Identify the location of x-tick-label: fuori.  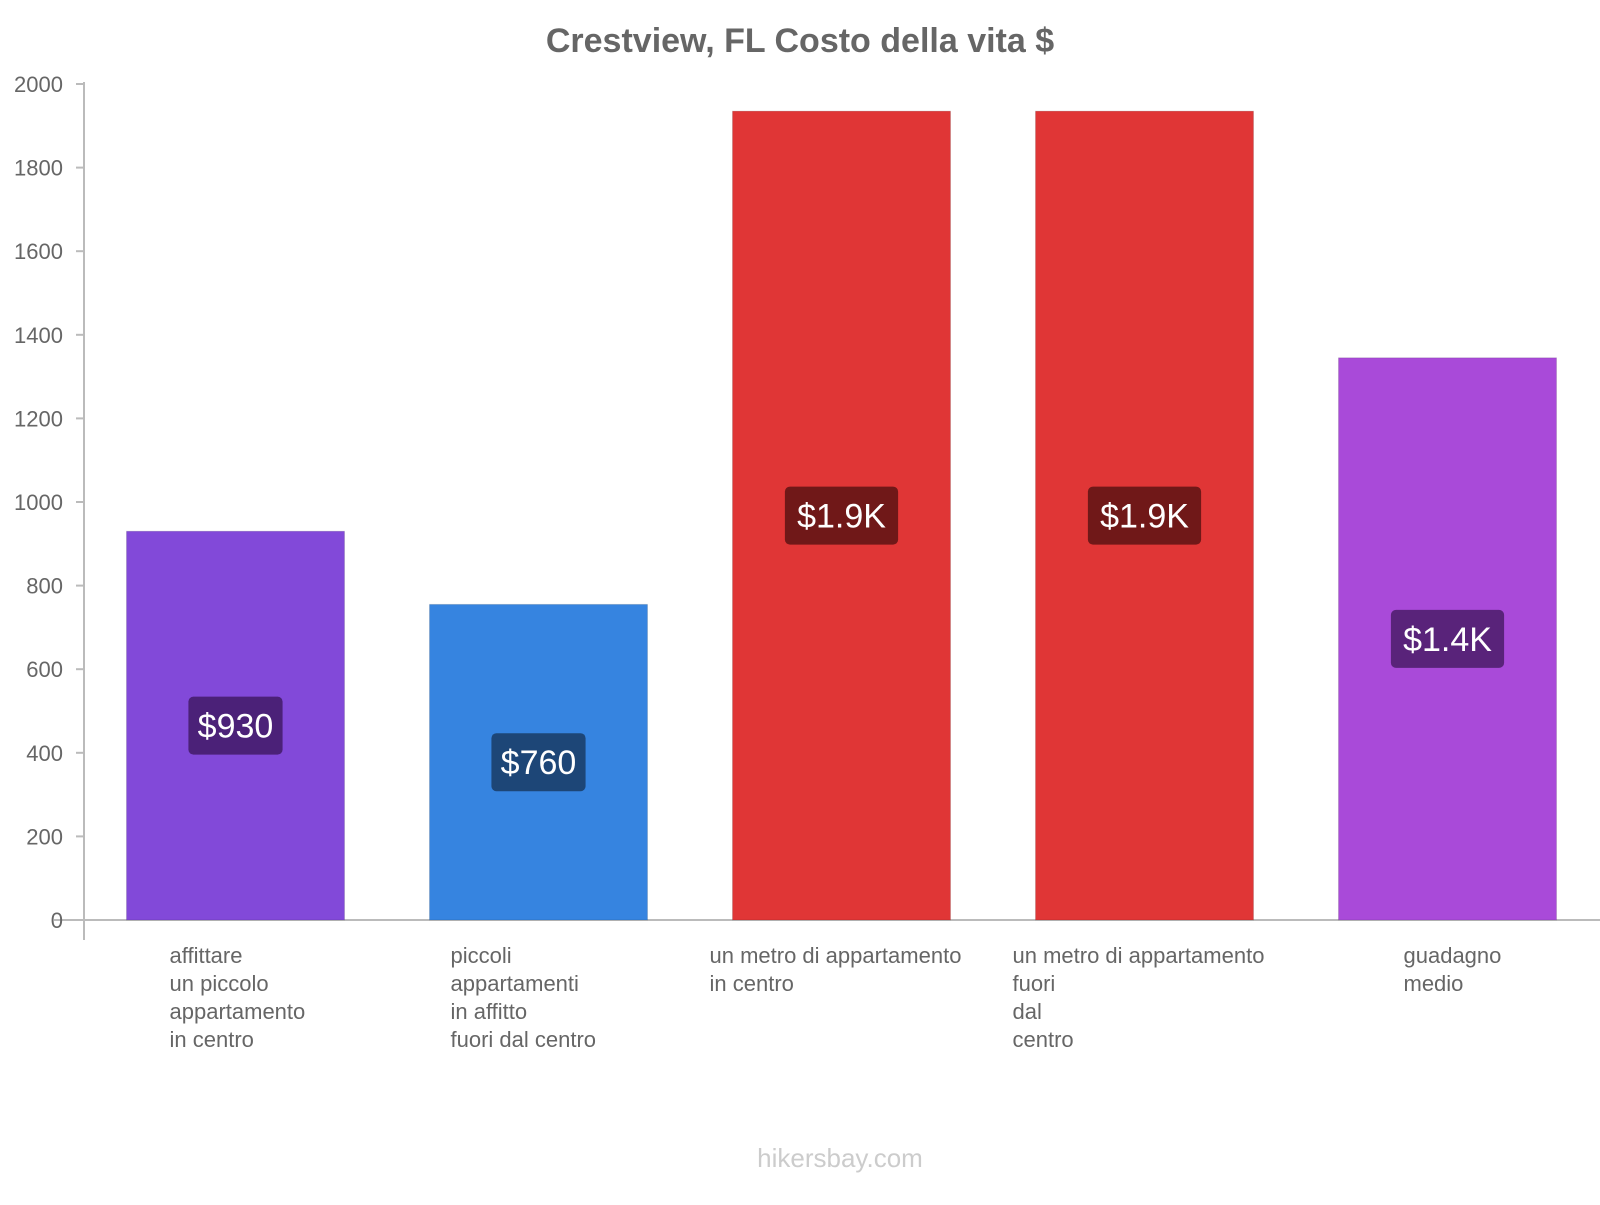
(1034, 983).